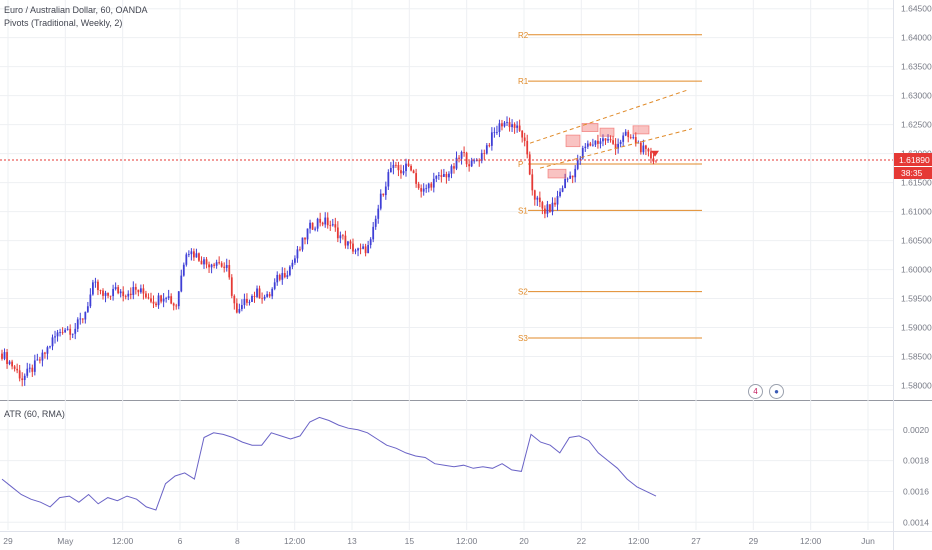 This screenshot has width=932, height=550. Describe the element at coordinates (655, 153) in the screenshot. I see `signal-arrow-icon` at that location.